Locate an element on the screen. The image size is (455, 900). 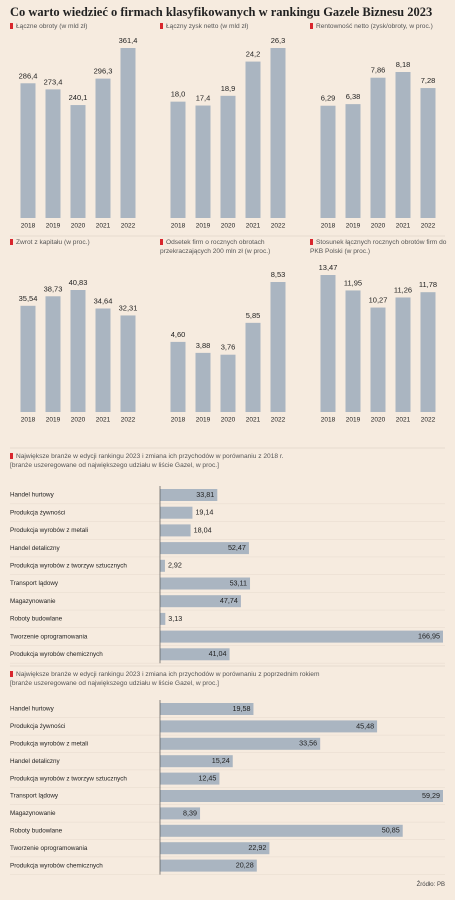
value-label: 53,11 is located at coordinates (238, 582).